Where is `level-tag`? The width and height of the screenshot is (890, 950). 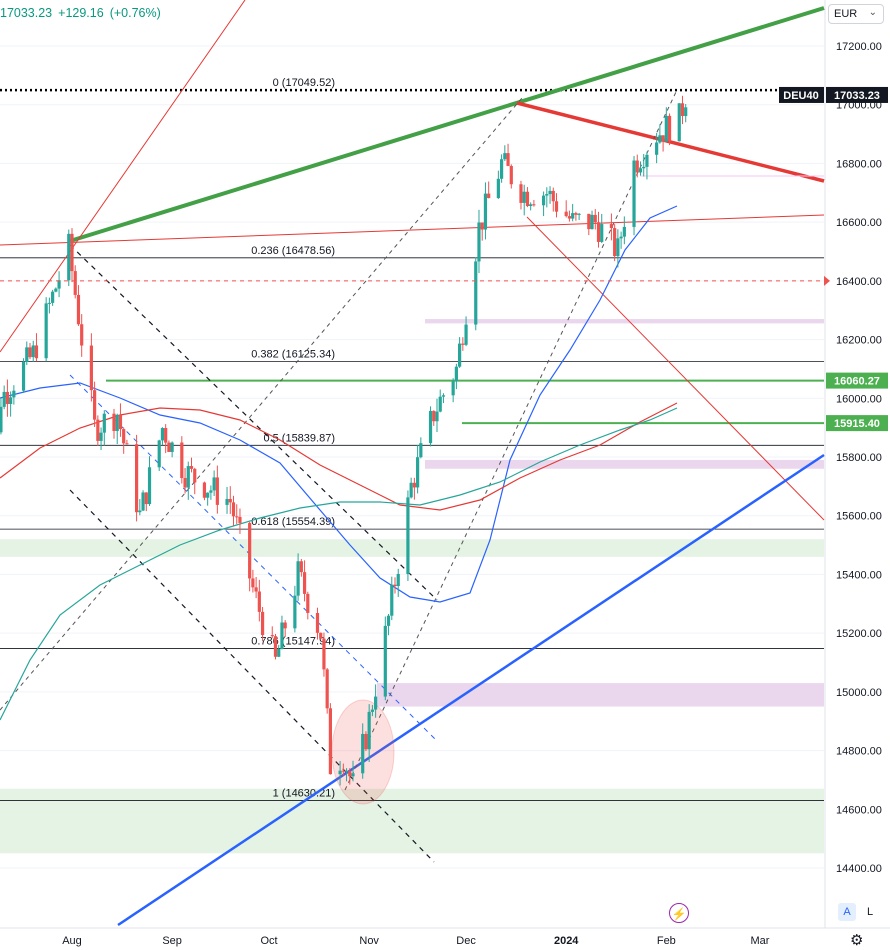
level-tag is located at coordinates (857, 423).